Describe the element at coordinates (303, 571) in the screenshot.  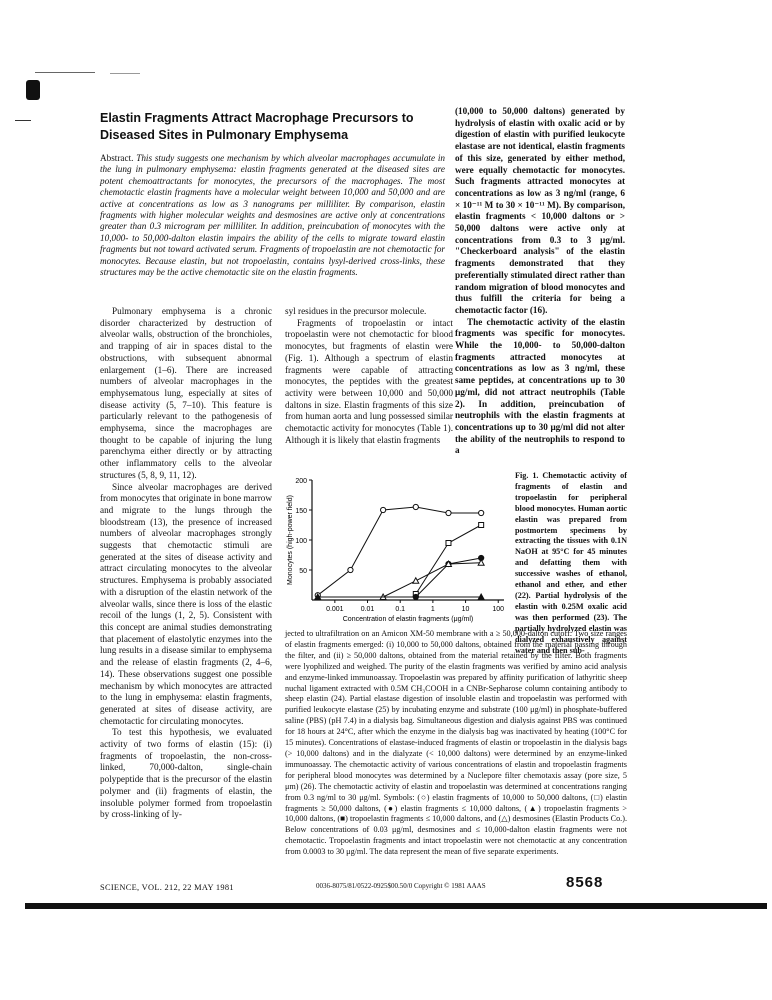
I see `y-tick-label: 50` at that location.